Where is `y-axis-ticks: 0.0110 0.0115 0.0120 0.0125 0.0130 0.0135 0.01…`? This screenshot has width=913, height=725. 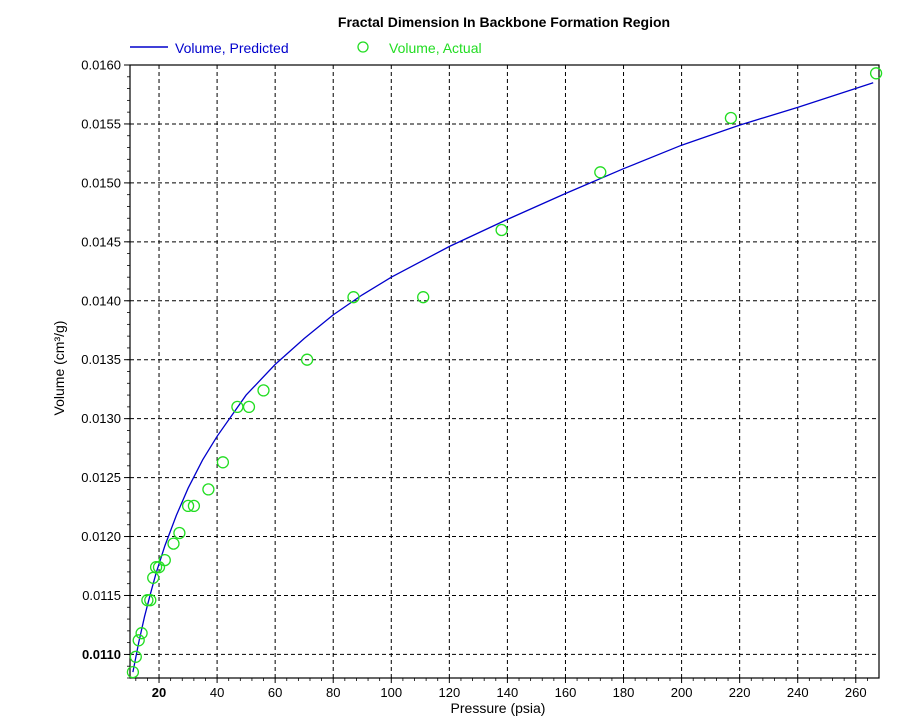
y-axis-ticks: 0.0110 0.0115 0.0120 0.0125 0.0130 0.0135 0.01… is located at coordinates (105, 368).